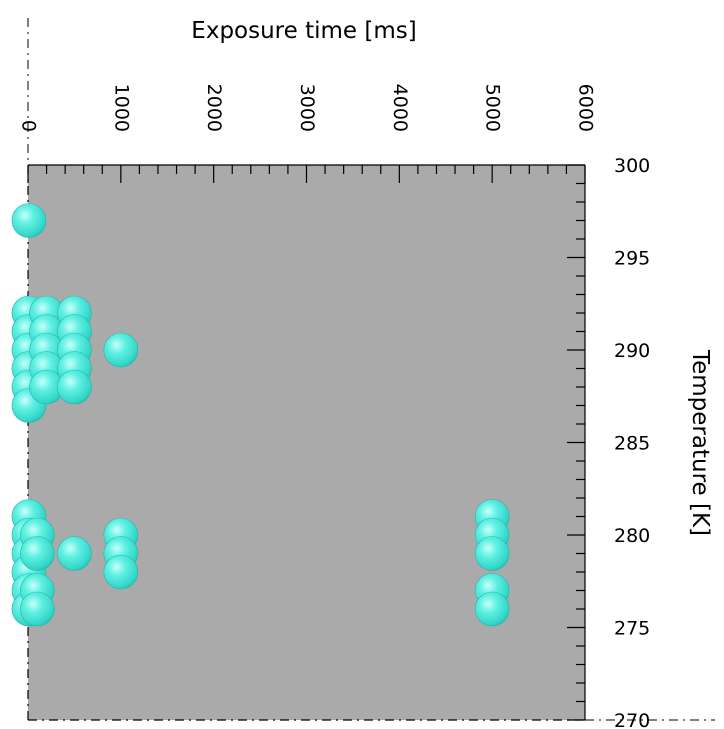  What do you see at coordinates (632, 629) in the screenshot?
I see `y-tick-label: 275` at bounding box center [632, 629].